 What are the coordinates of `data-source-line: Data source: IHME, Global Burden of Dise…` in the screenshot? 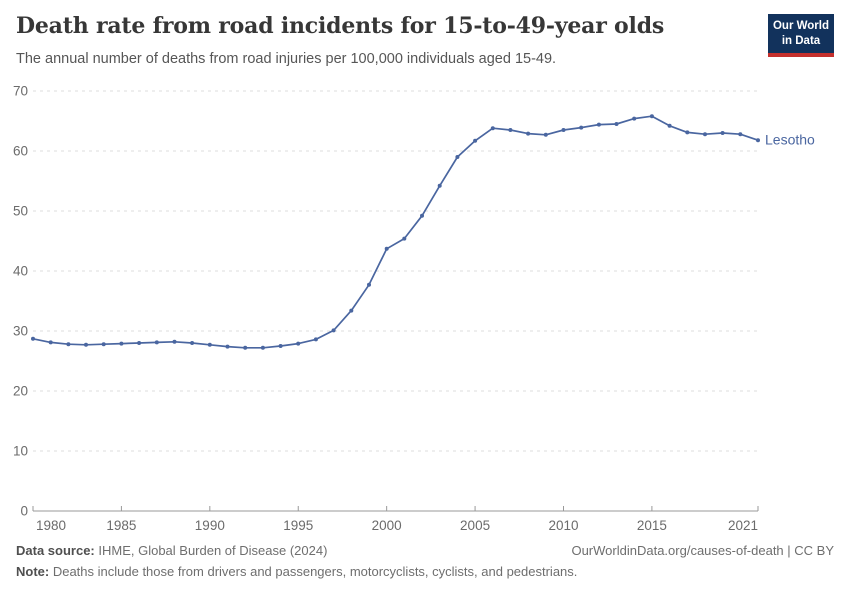 It's located at (171, 551).